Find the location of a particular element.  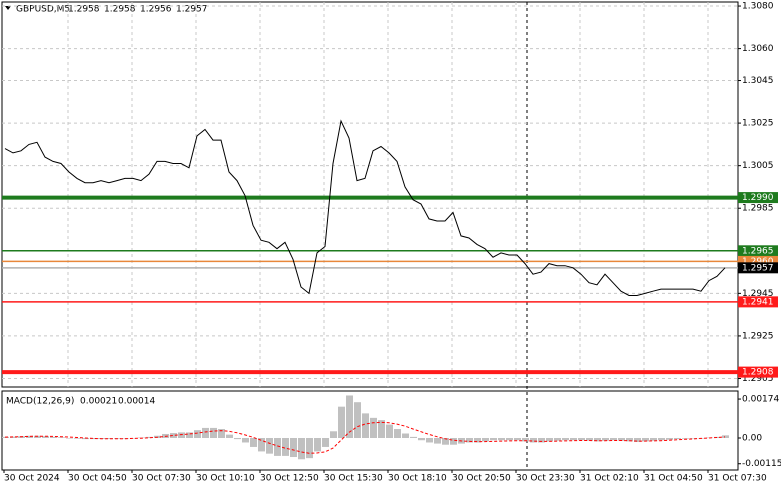

macd-name: MACD(12,26,9) is located at coordinates (40, 402).